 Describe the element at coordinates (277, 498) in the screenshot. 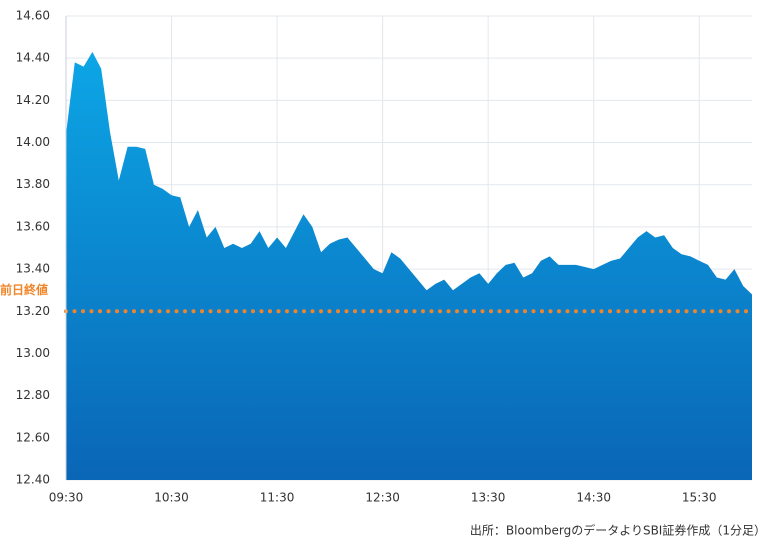

I see `x-tick-label: 11:30` at that location.